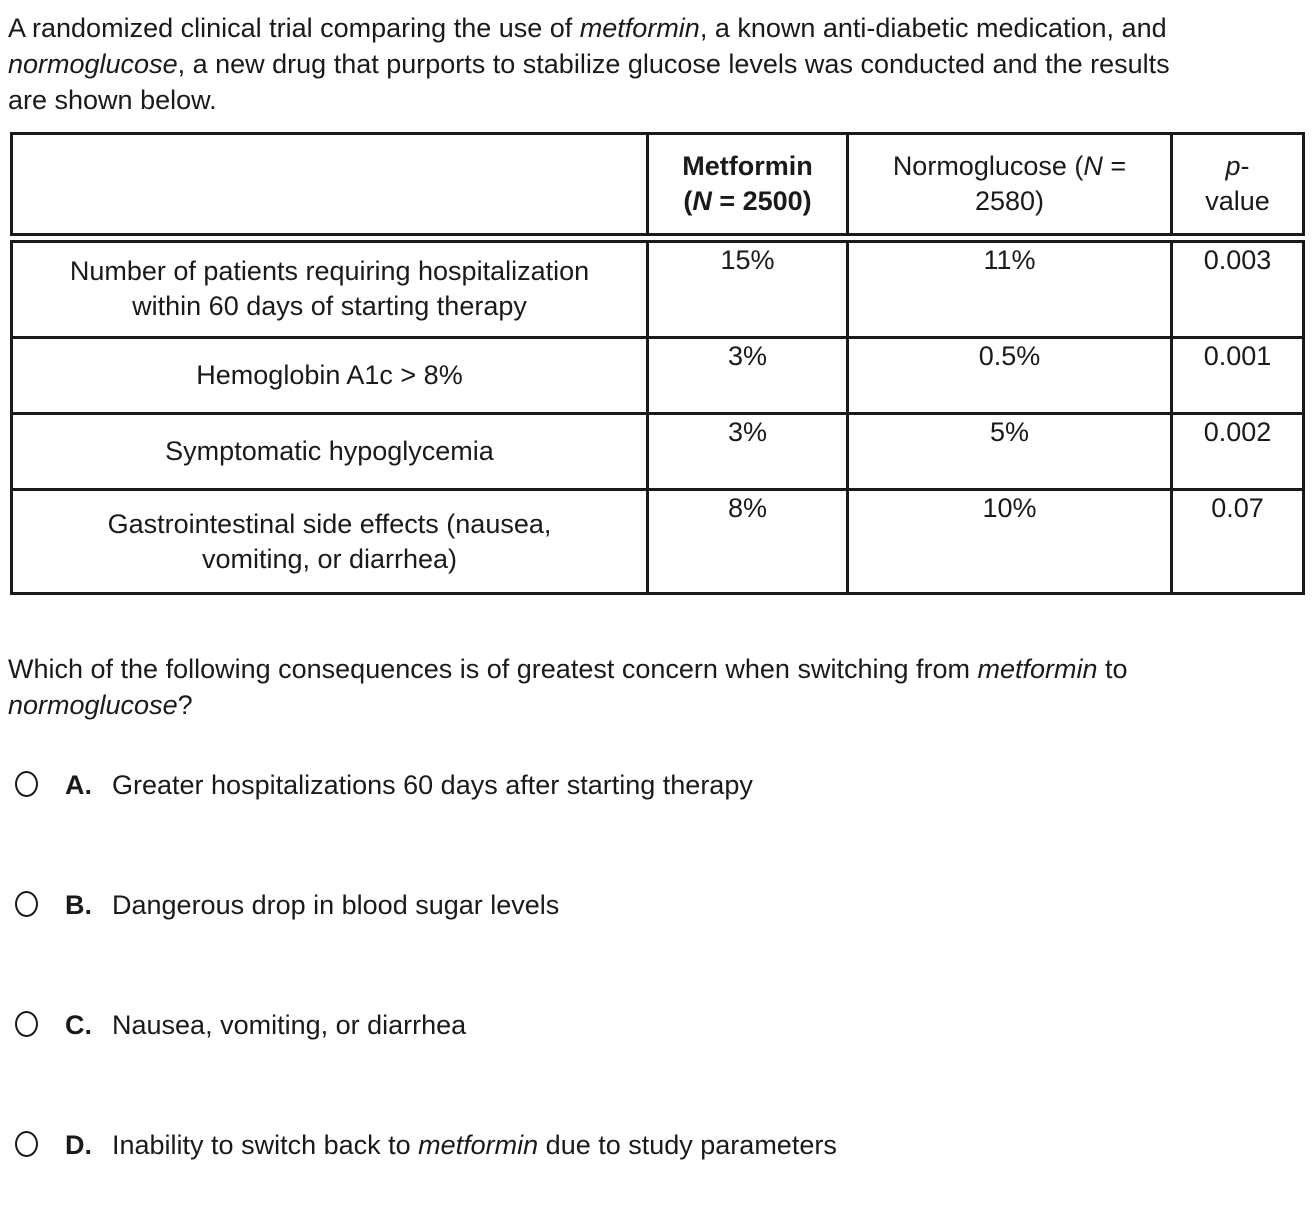 The image size is (1313, 1207). Describe the element at coordinates (747, 287) in the screenshot. I see `metformin-value: 15%` at that location.